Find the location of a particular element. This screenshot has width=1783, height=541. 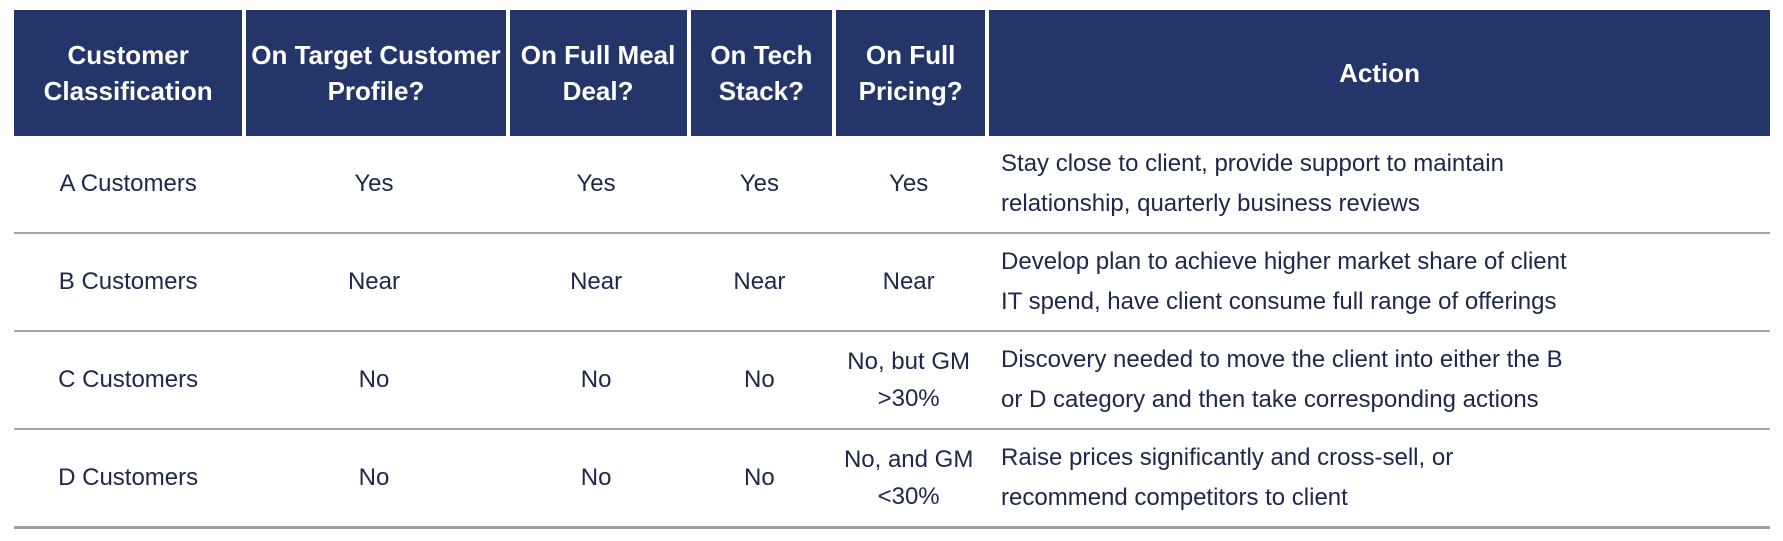

header-on-full-meal-deal: On Full Meal Deal? is located at coordinates (596, 73).